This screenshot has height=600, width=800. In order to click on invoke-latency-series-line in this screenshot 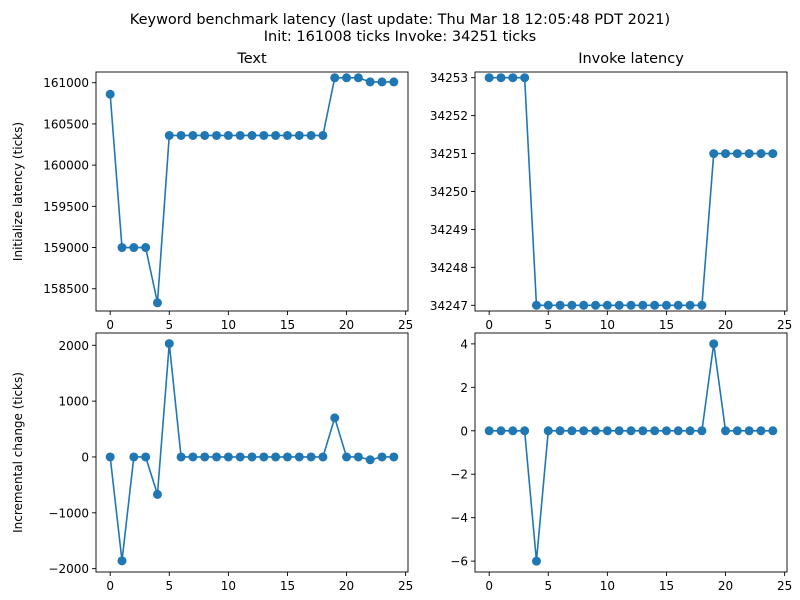, I will do `click(631, 191)`.